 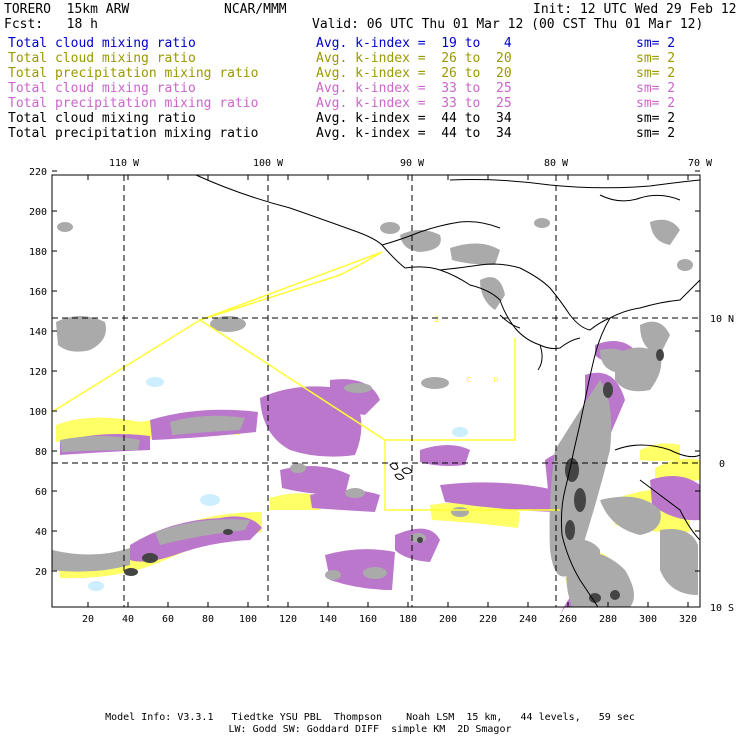 What do you see at coordinates (268, 163) in the screenshot?
I see `longitude-label: 100 W` at bounding box center [268, 163].